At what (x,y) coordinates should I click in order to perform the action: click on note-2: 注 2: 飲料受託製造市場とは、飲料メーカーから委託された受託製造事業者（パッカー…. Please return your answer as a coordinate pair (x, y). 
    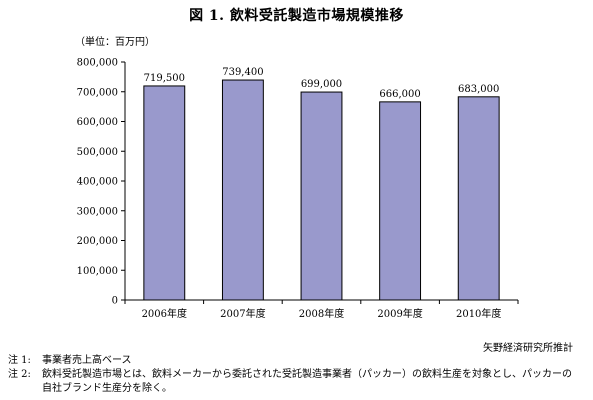
    Looking at the image, I should click on (298, 382).